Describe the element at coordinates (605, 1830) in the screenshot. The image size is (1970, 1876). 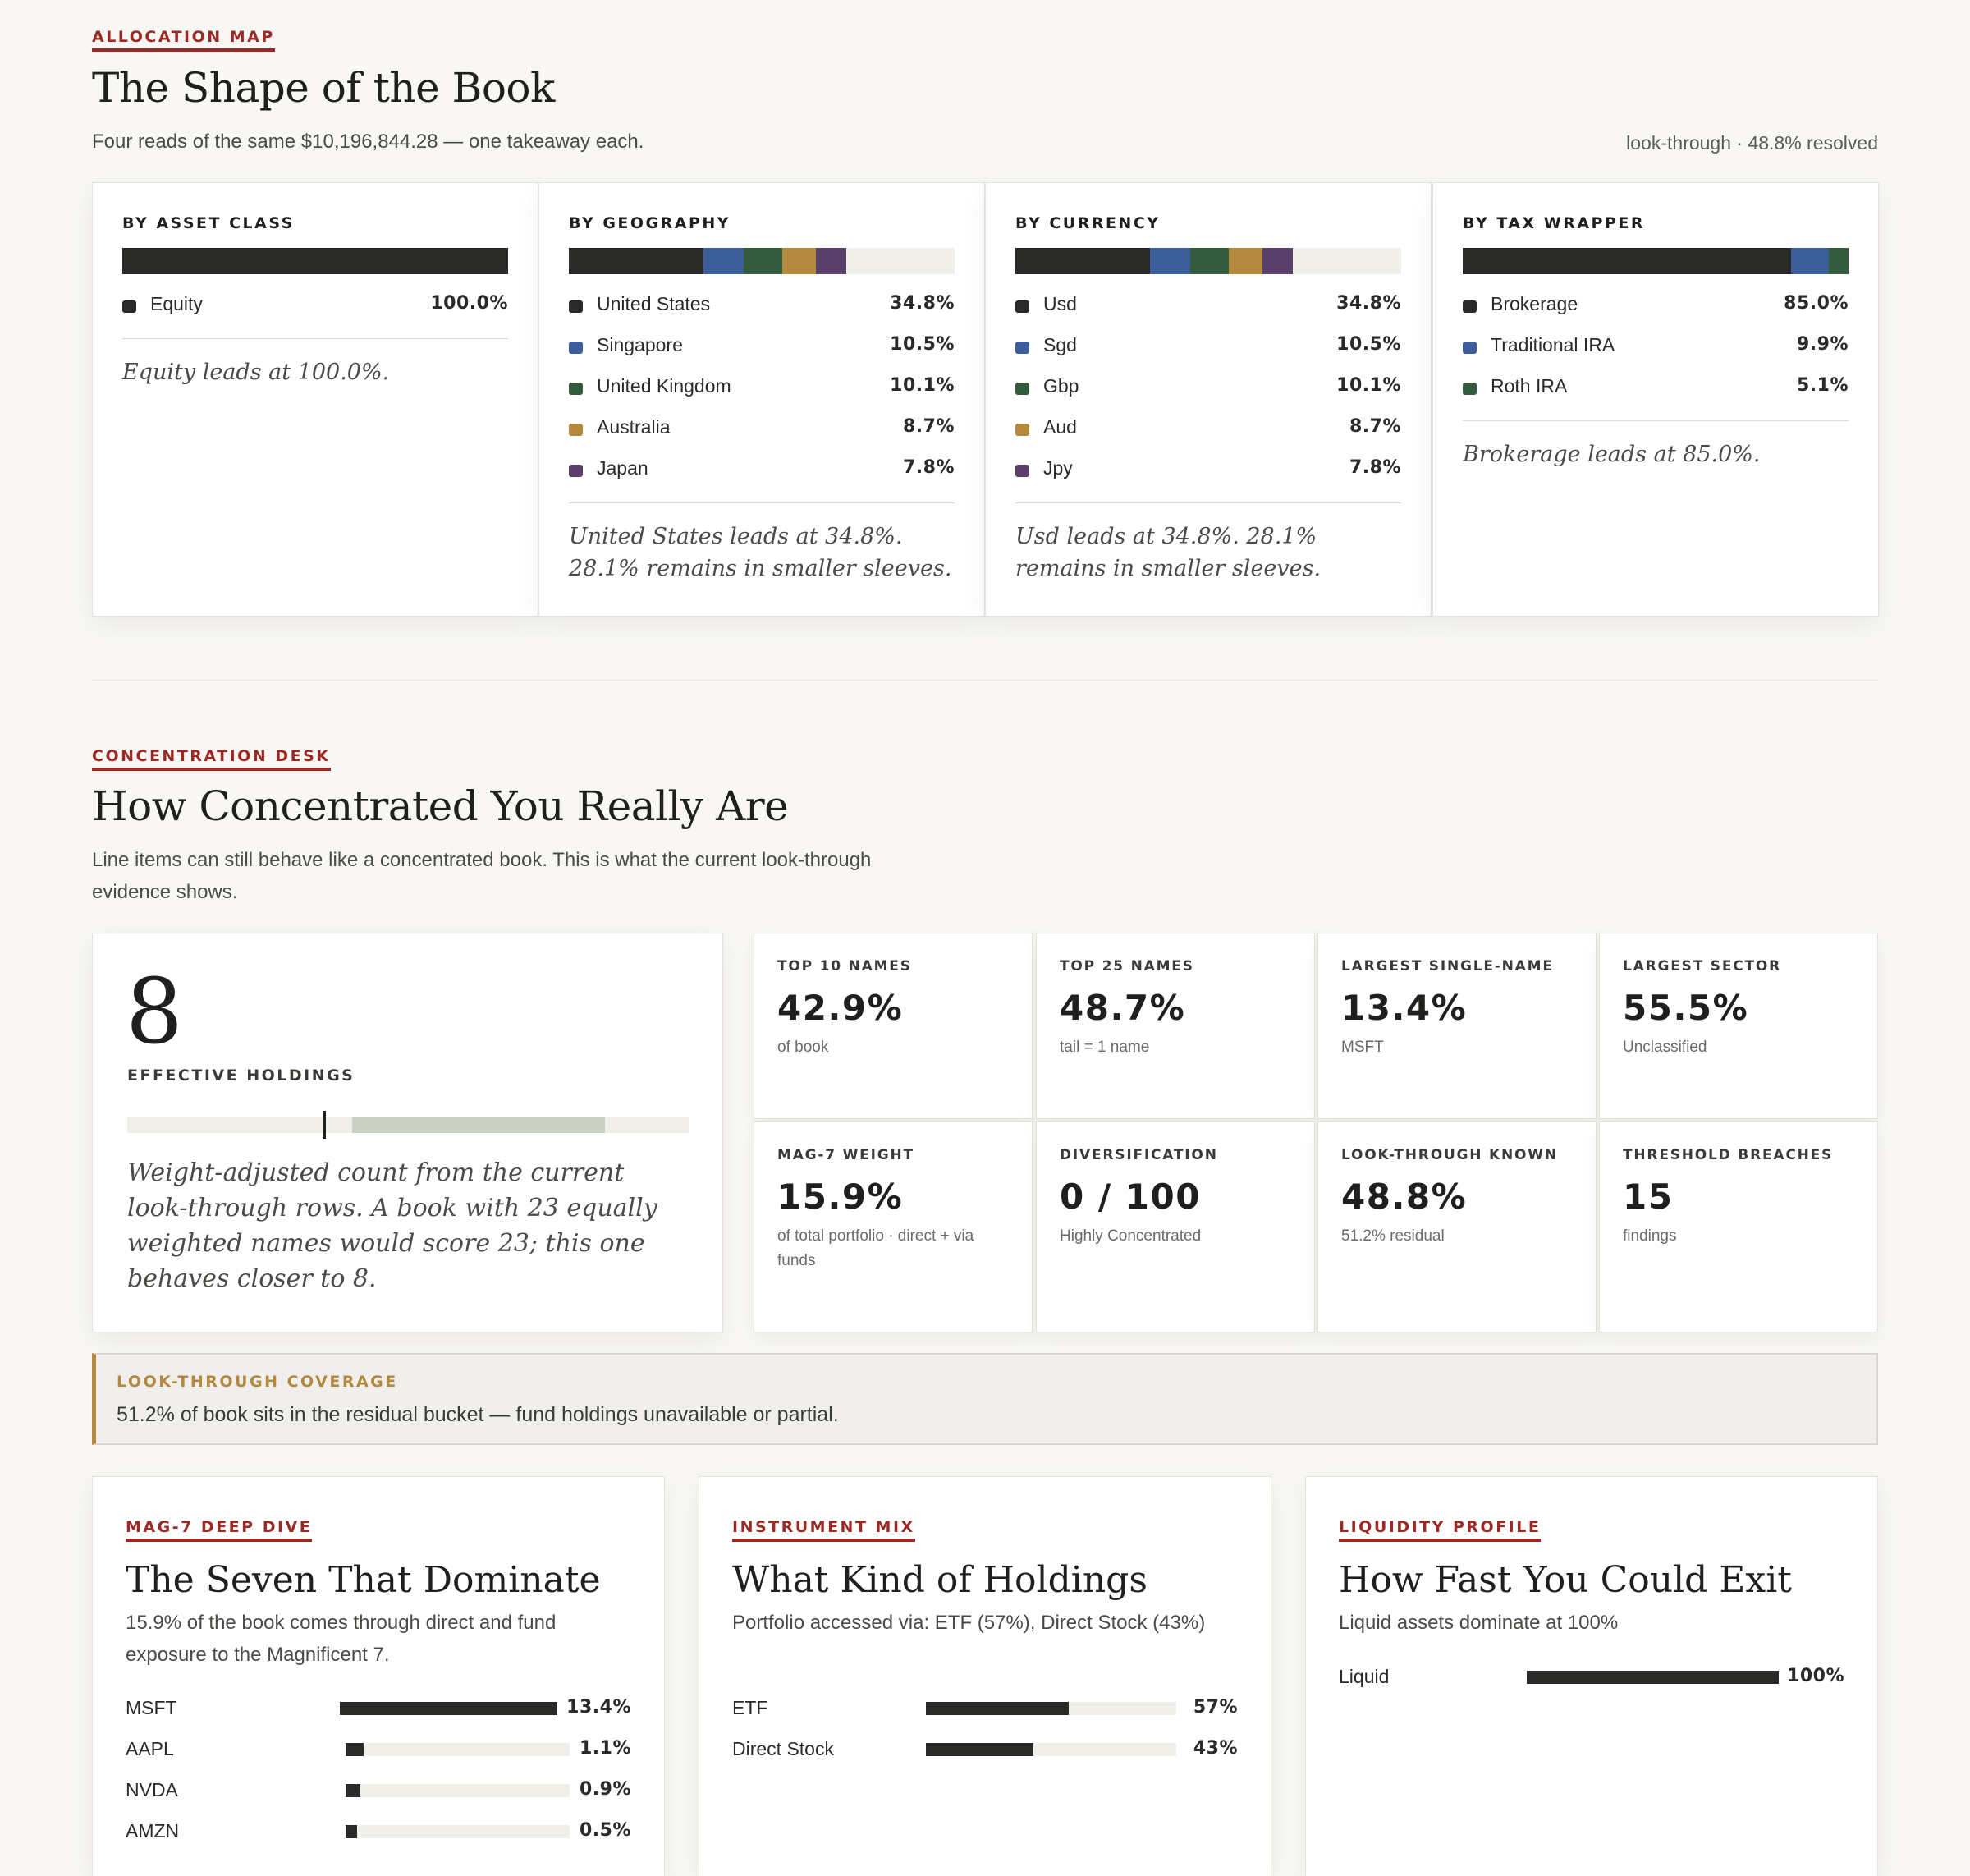
I see `bar-percent: 0.5%` at that location.